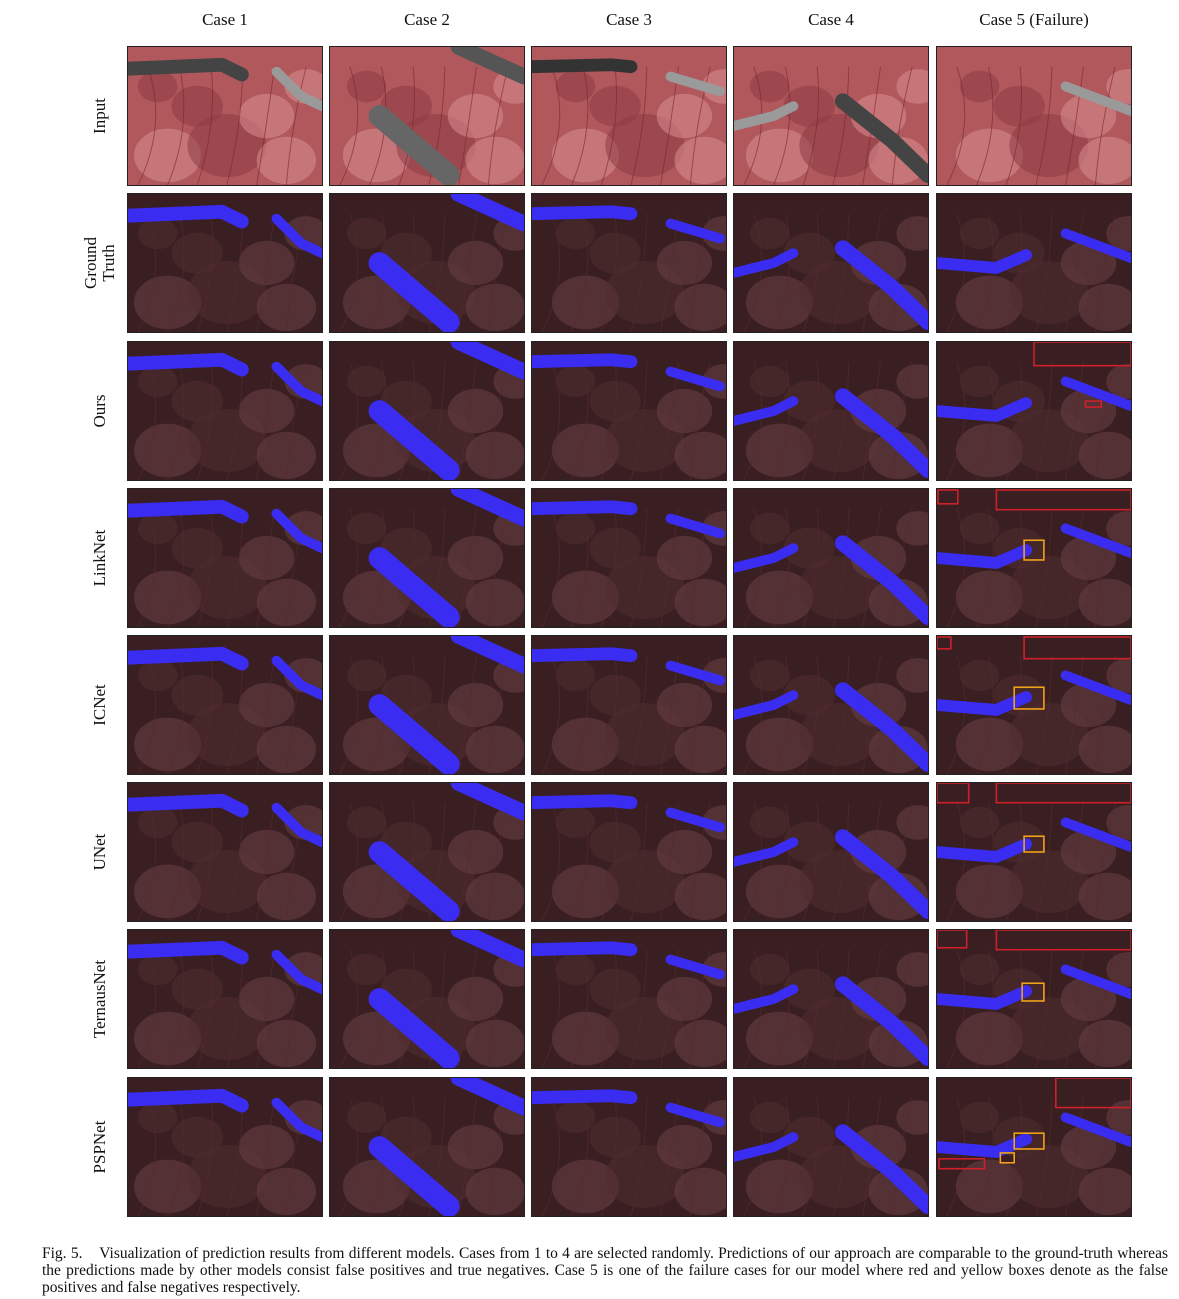 Image resolution: width=1179 pixels, height=1299 pixels. I want to click on row-label-input: Input, so click(100, 116).